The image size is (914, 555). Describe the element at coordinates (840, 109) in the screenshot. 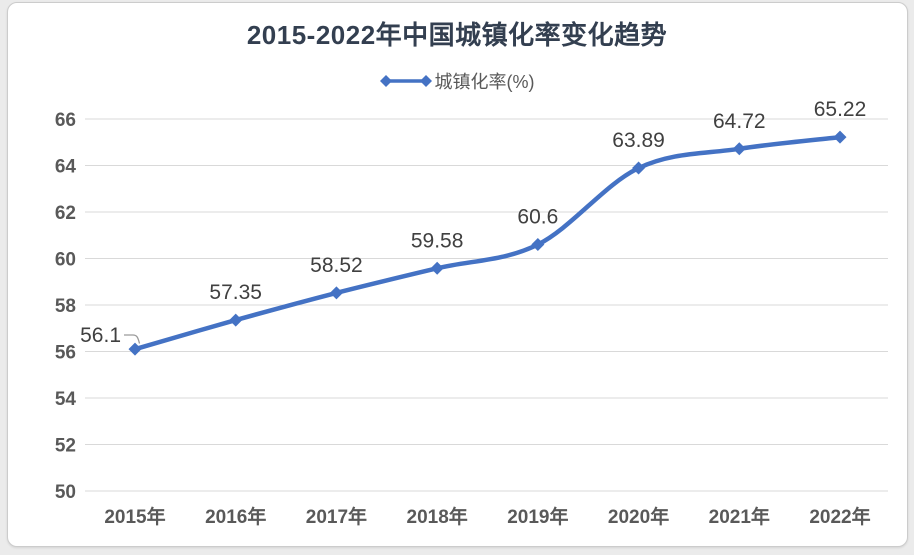

I see `data-label: 65.22` at that location.